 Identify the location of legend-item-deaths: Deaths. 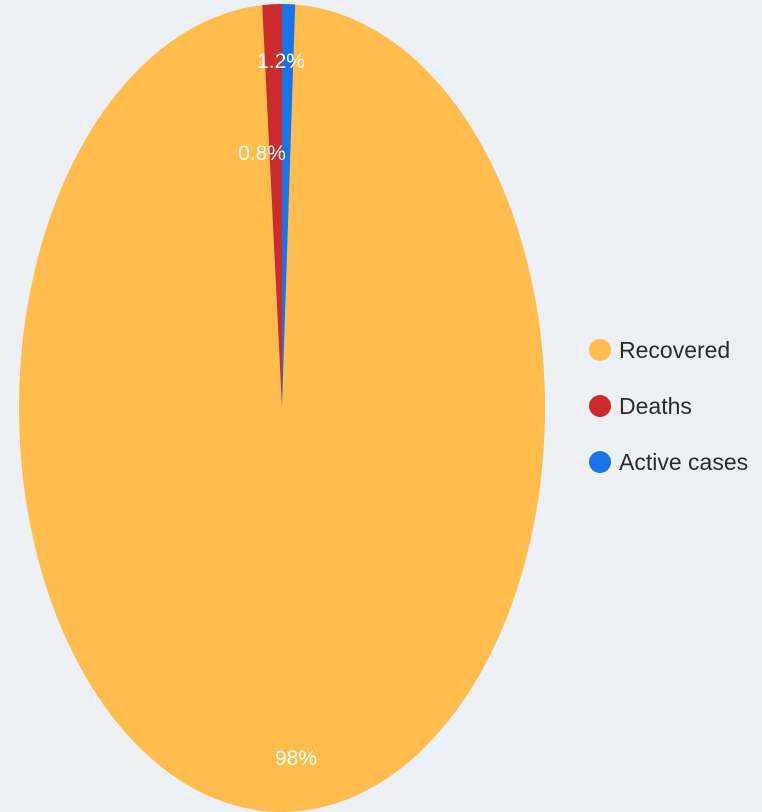
(674, 406).